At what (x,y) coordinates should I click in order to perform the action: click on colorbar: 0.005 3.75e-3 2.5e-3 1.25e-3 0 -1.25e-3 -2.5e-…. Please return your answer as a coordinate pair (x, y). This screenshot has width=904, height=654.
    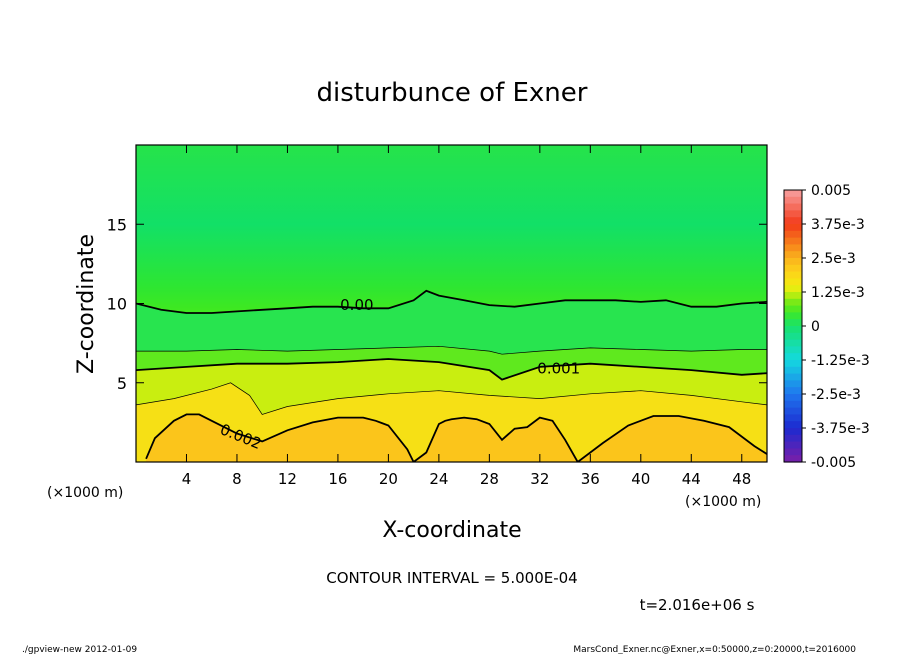
    Looking at the image, I should click on (826, 327).